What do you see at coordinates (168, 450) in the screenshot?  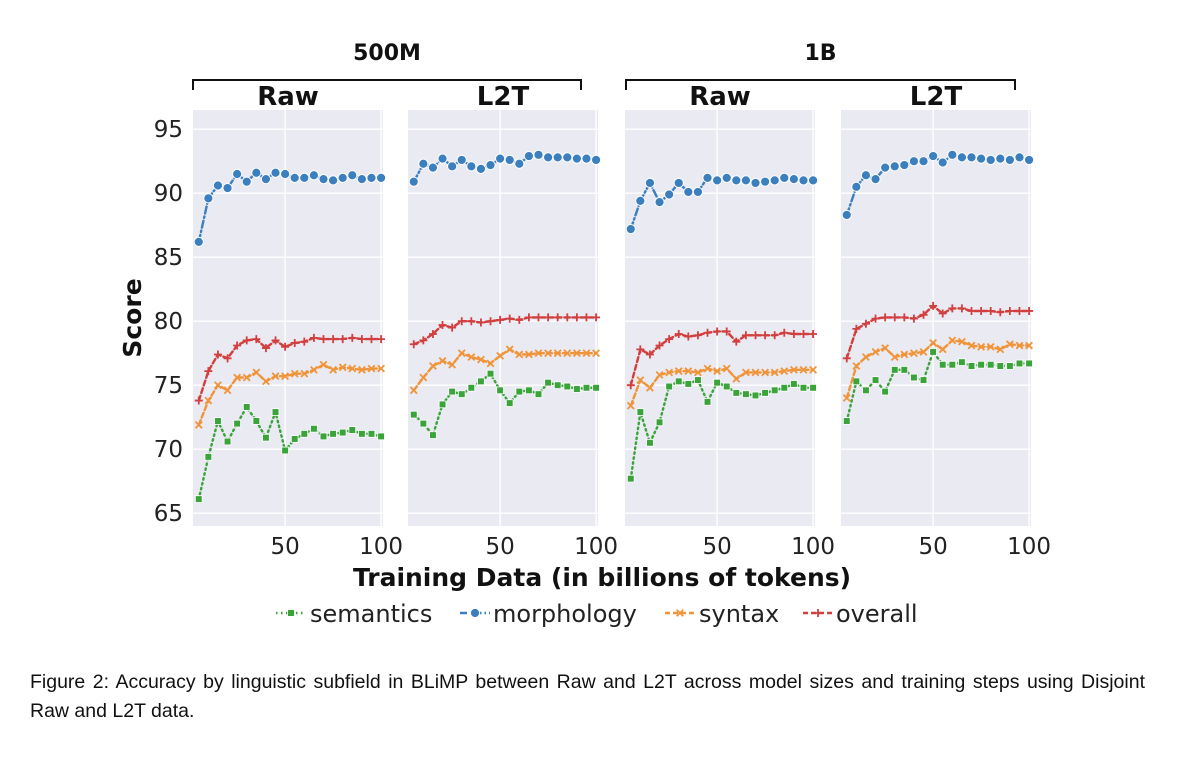 I see `y-tick-label: 70` at bounding box center [168, 450].